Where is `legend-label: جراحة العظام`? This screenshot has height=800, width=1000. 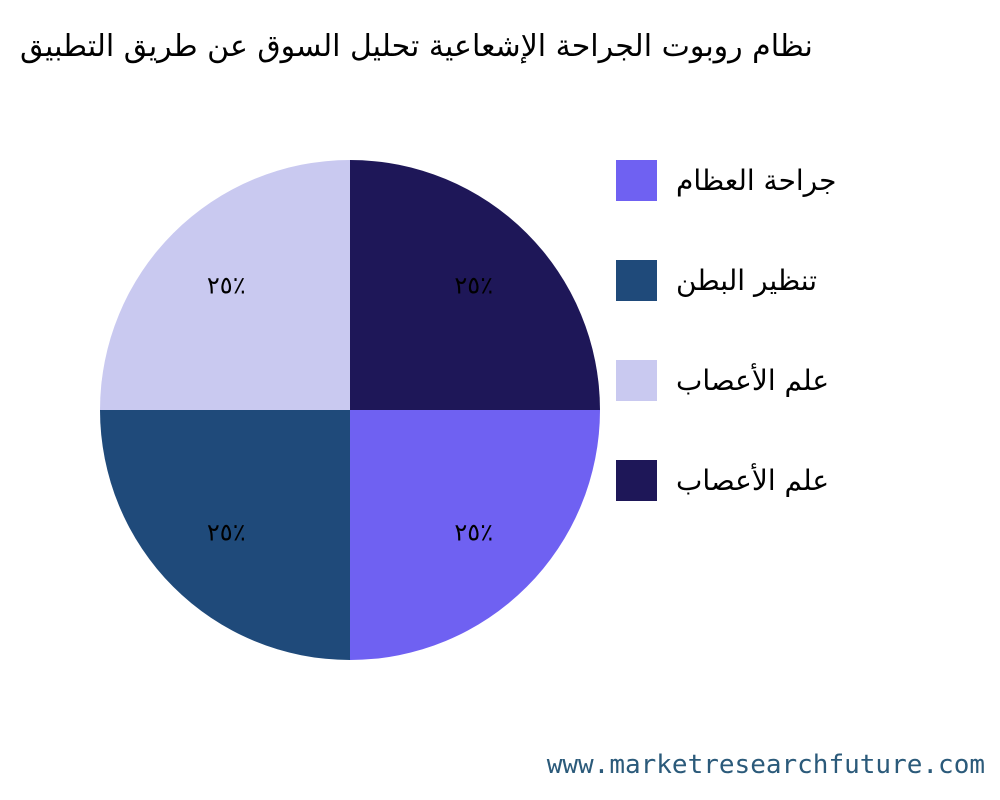
legend-label: جراحة العظام is located at coordinates (756, 180).